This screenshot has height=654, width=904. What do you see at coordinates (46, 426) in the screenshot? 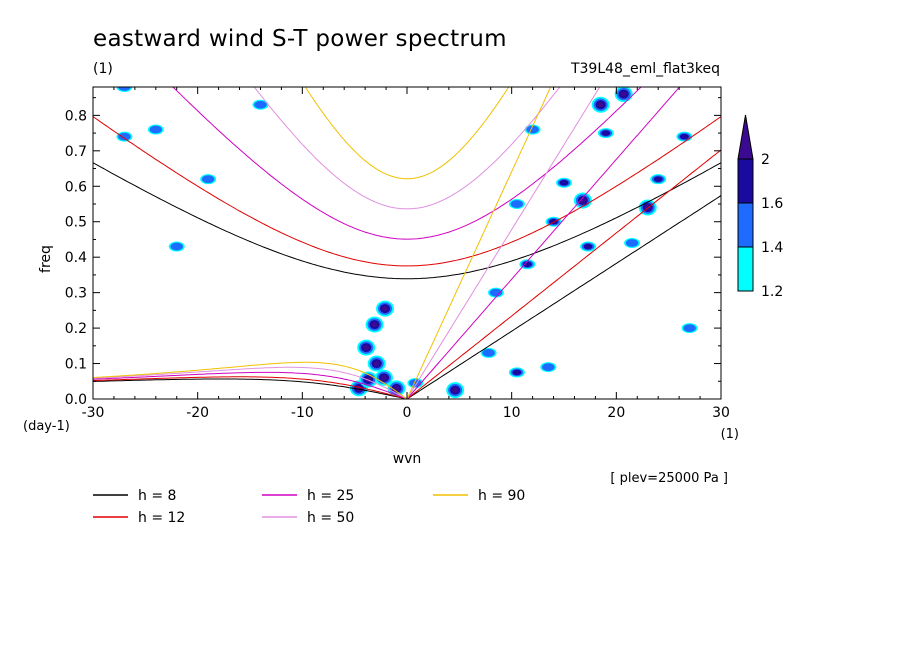
I see `y-axis-units: (day-1)` at bounding box center [46, 426].